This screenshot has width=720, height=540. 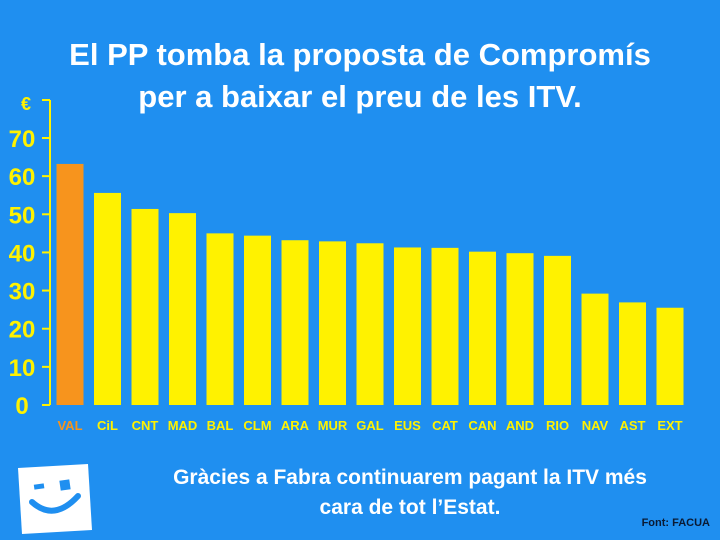 What do you see at coordinates (595, 349) in the screenshot?
I see `bar-nav` at bounding box center [595, 349].